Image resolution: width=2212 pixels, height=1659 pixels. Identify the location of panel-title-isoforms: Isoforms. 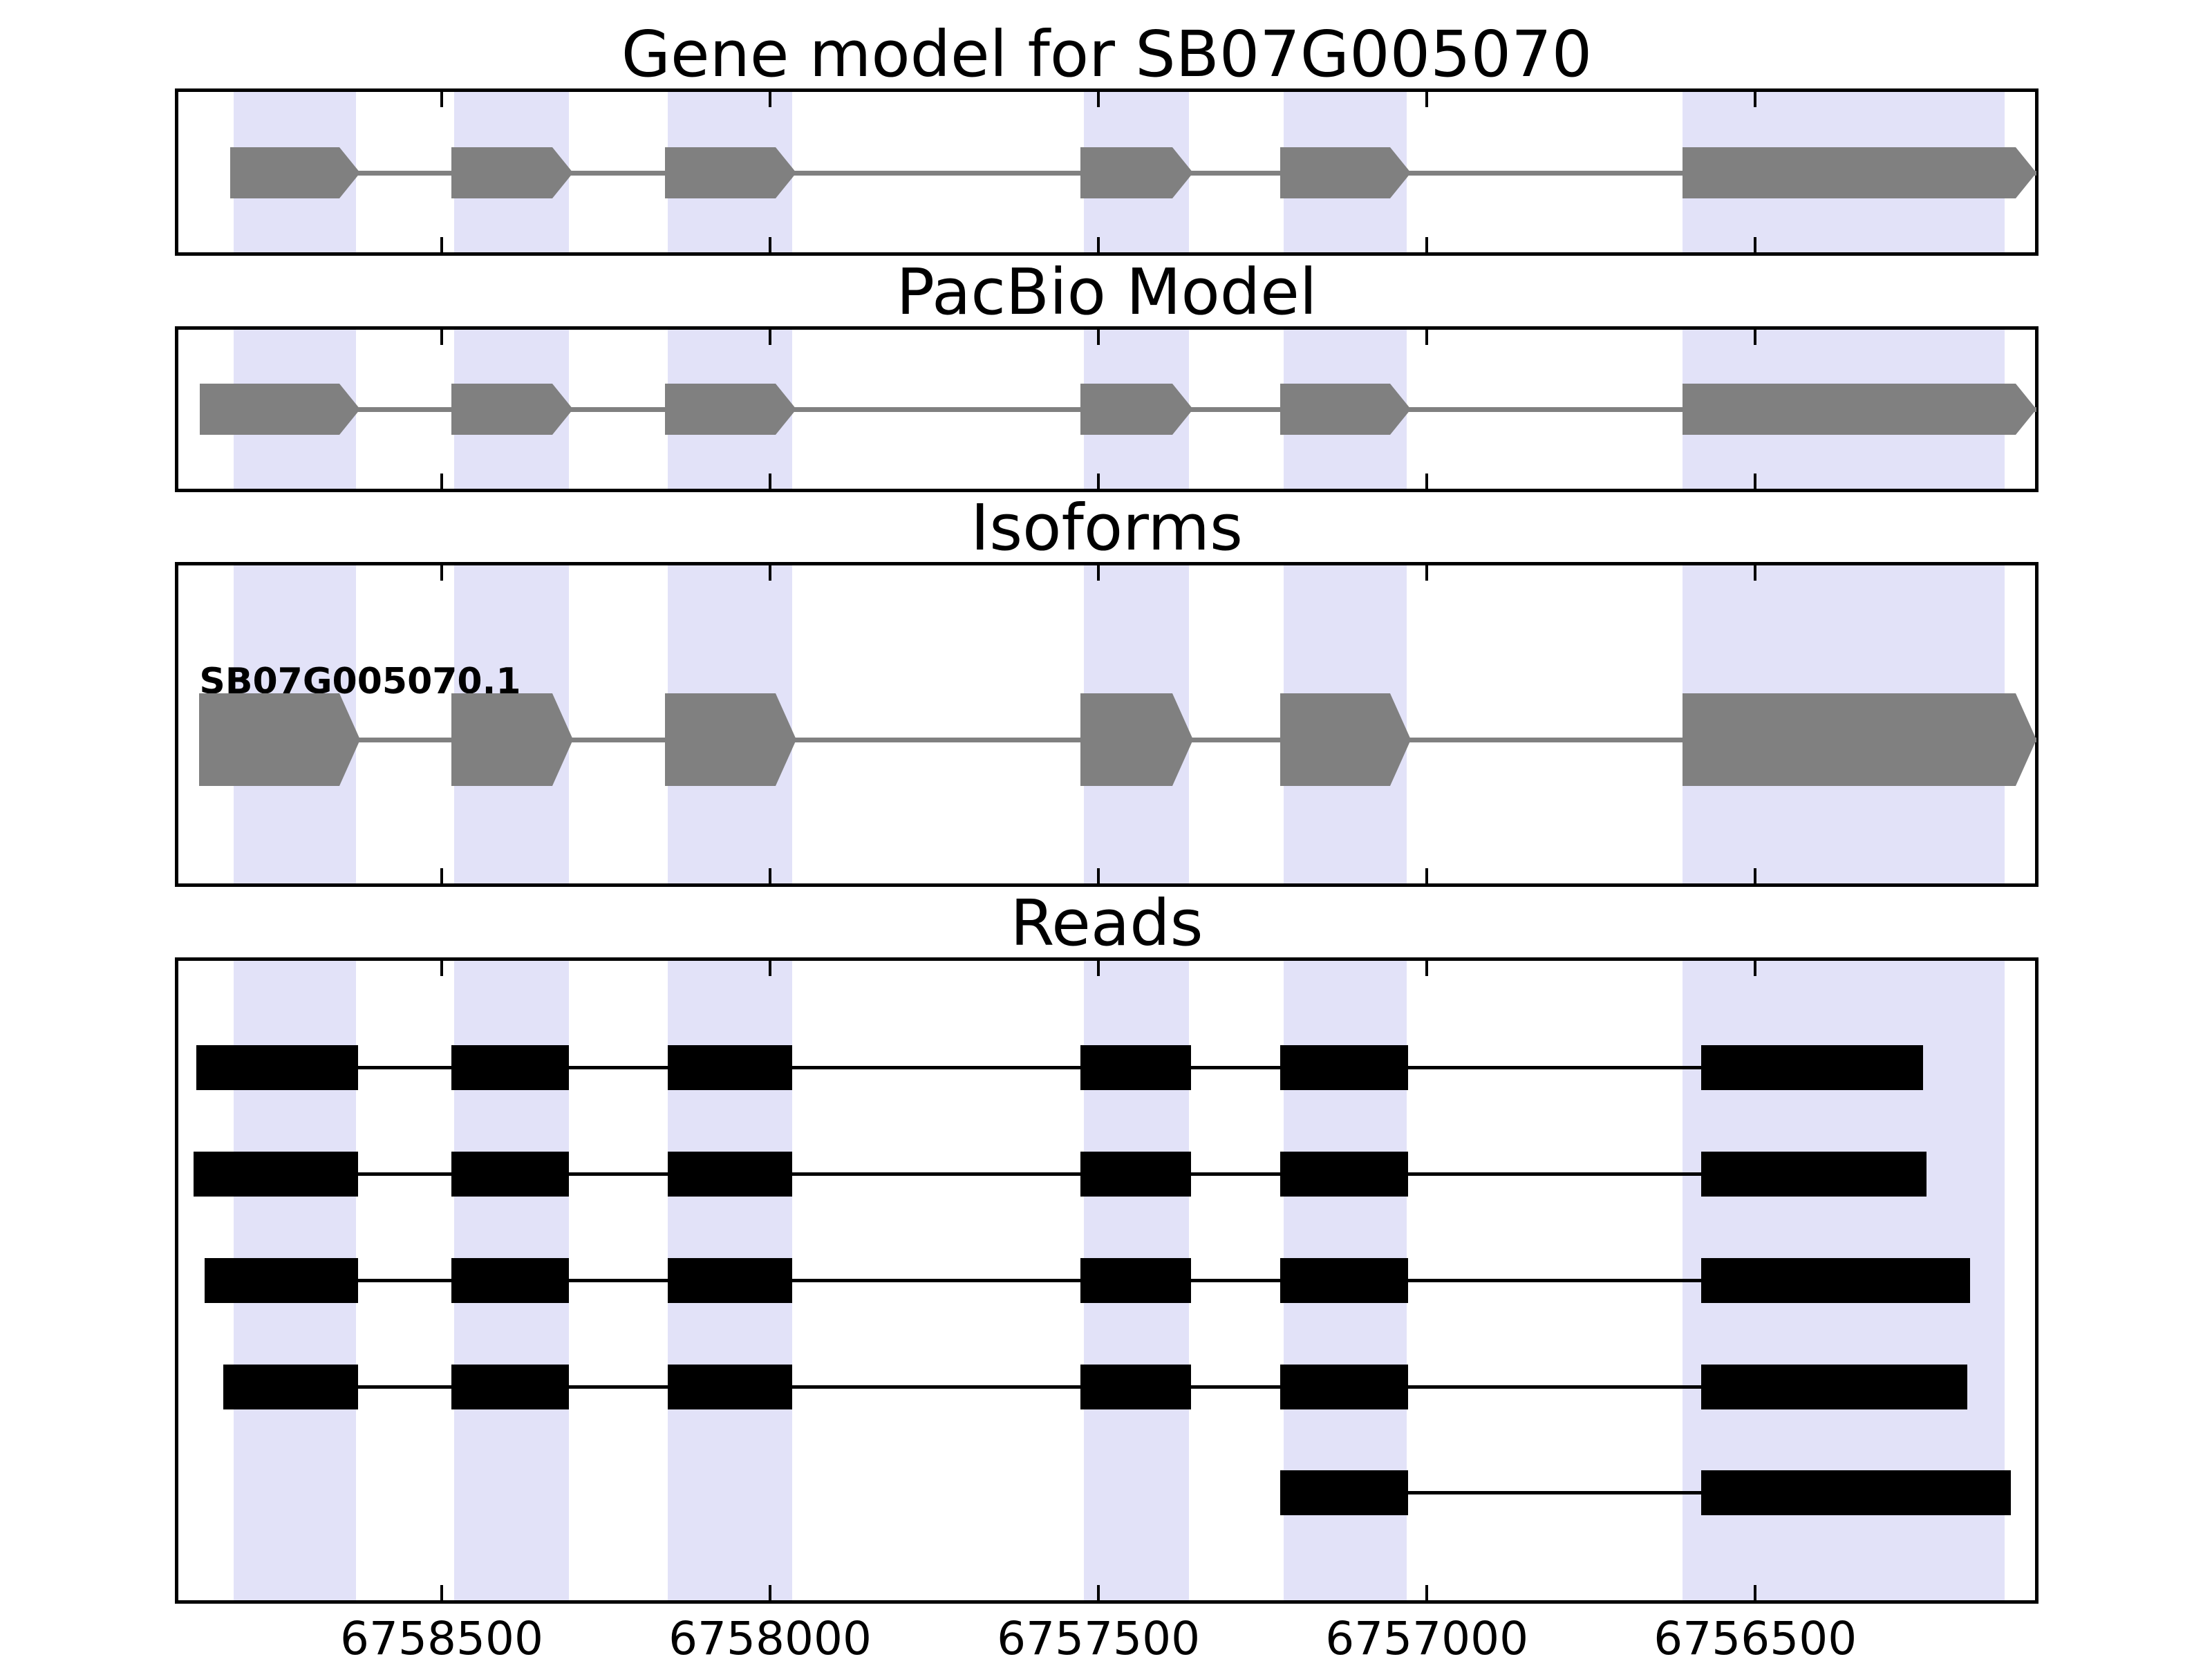
(1107, 528).